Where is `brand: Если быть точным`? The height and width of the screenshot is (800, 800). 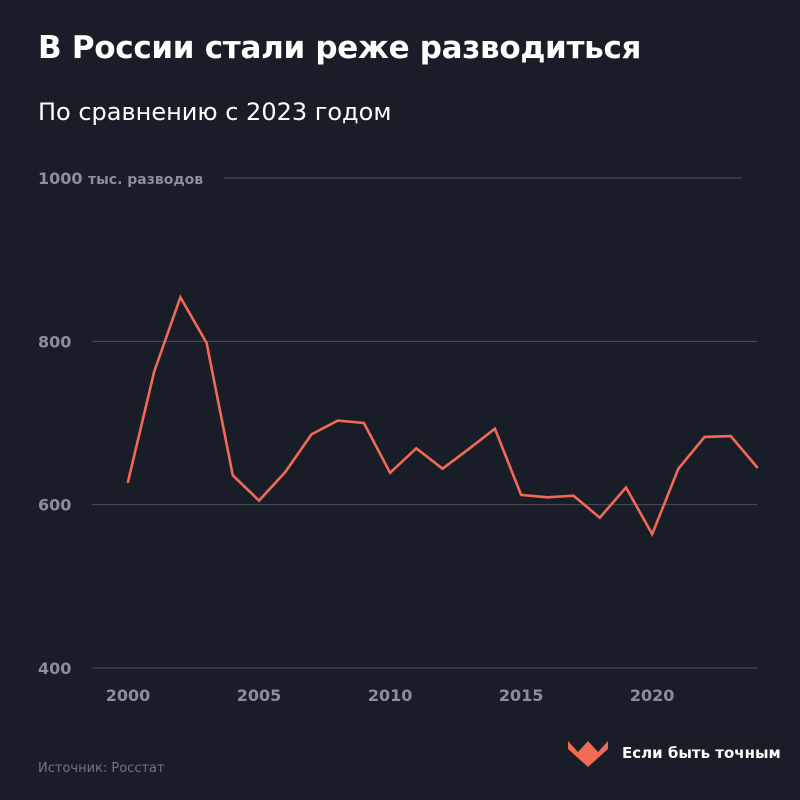
brand: Если быть точным is located at coordinates (673, 753).